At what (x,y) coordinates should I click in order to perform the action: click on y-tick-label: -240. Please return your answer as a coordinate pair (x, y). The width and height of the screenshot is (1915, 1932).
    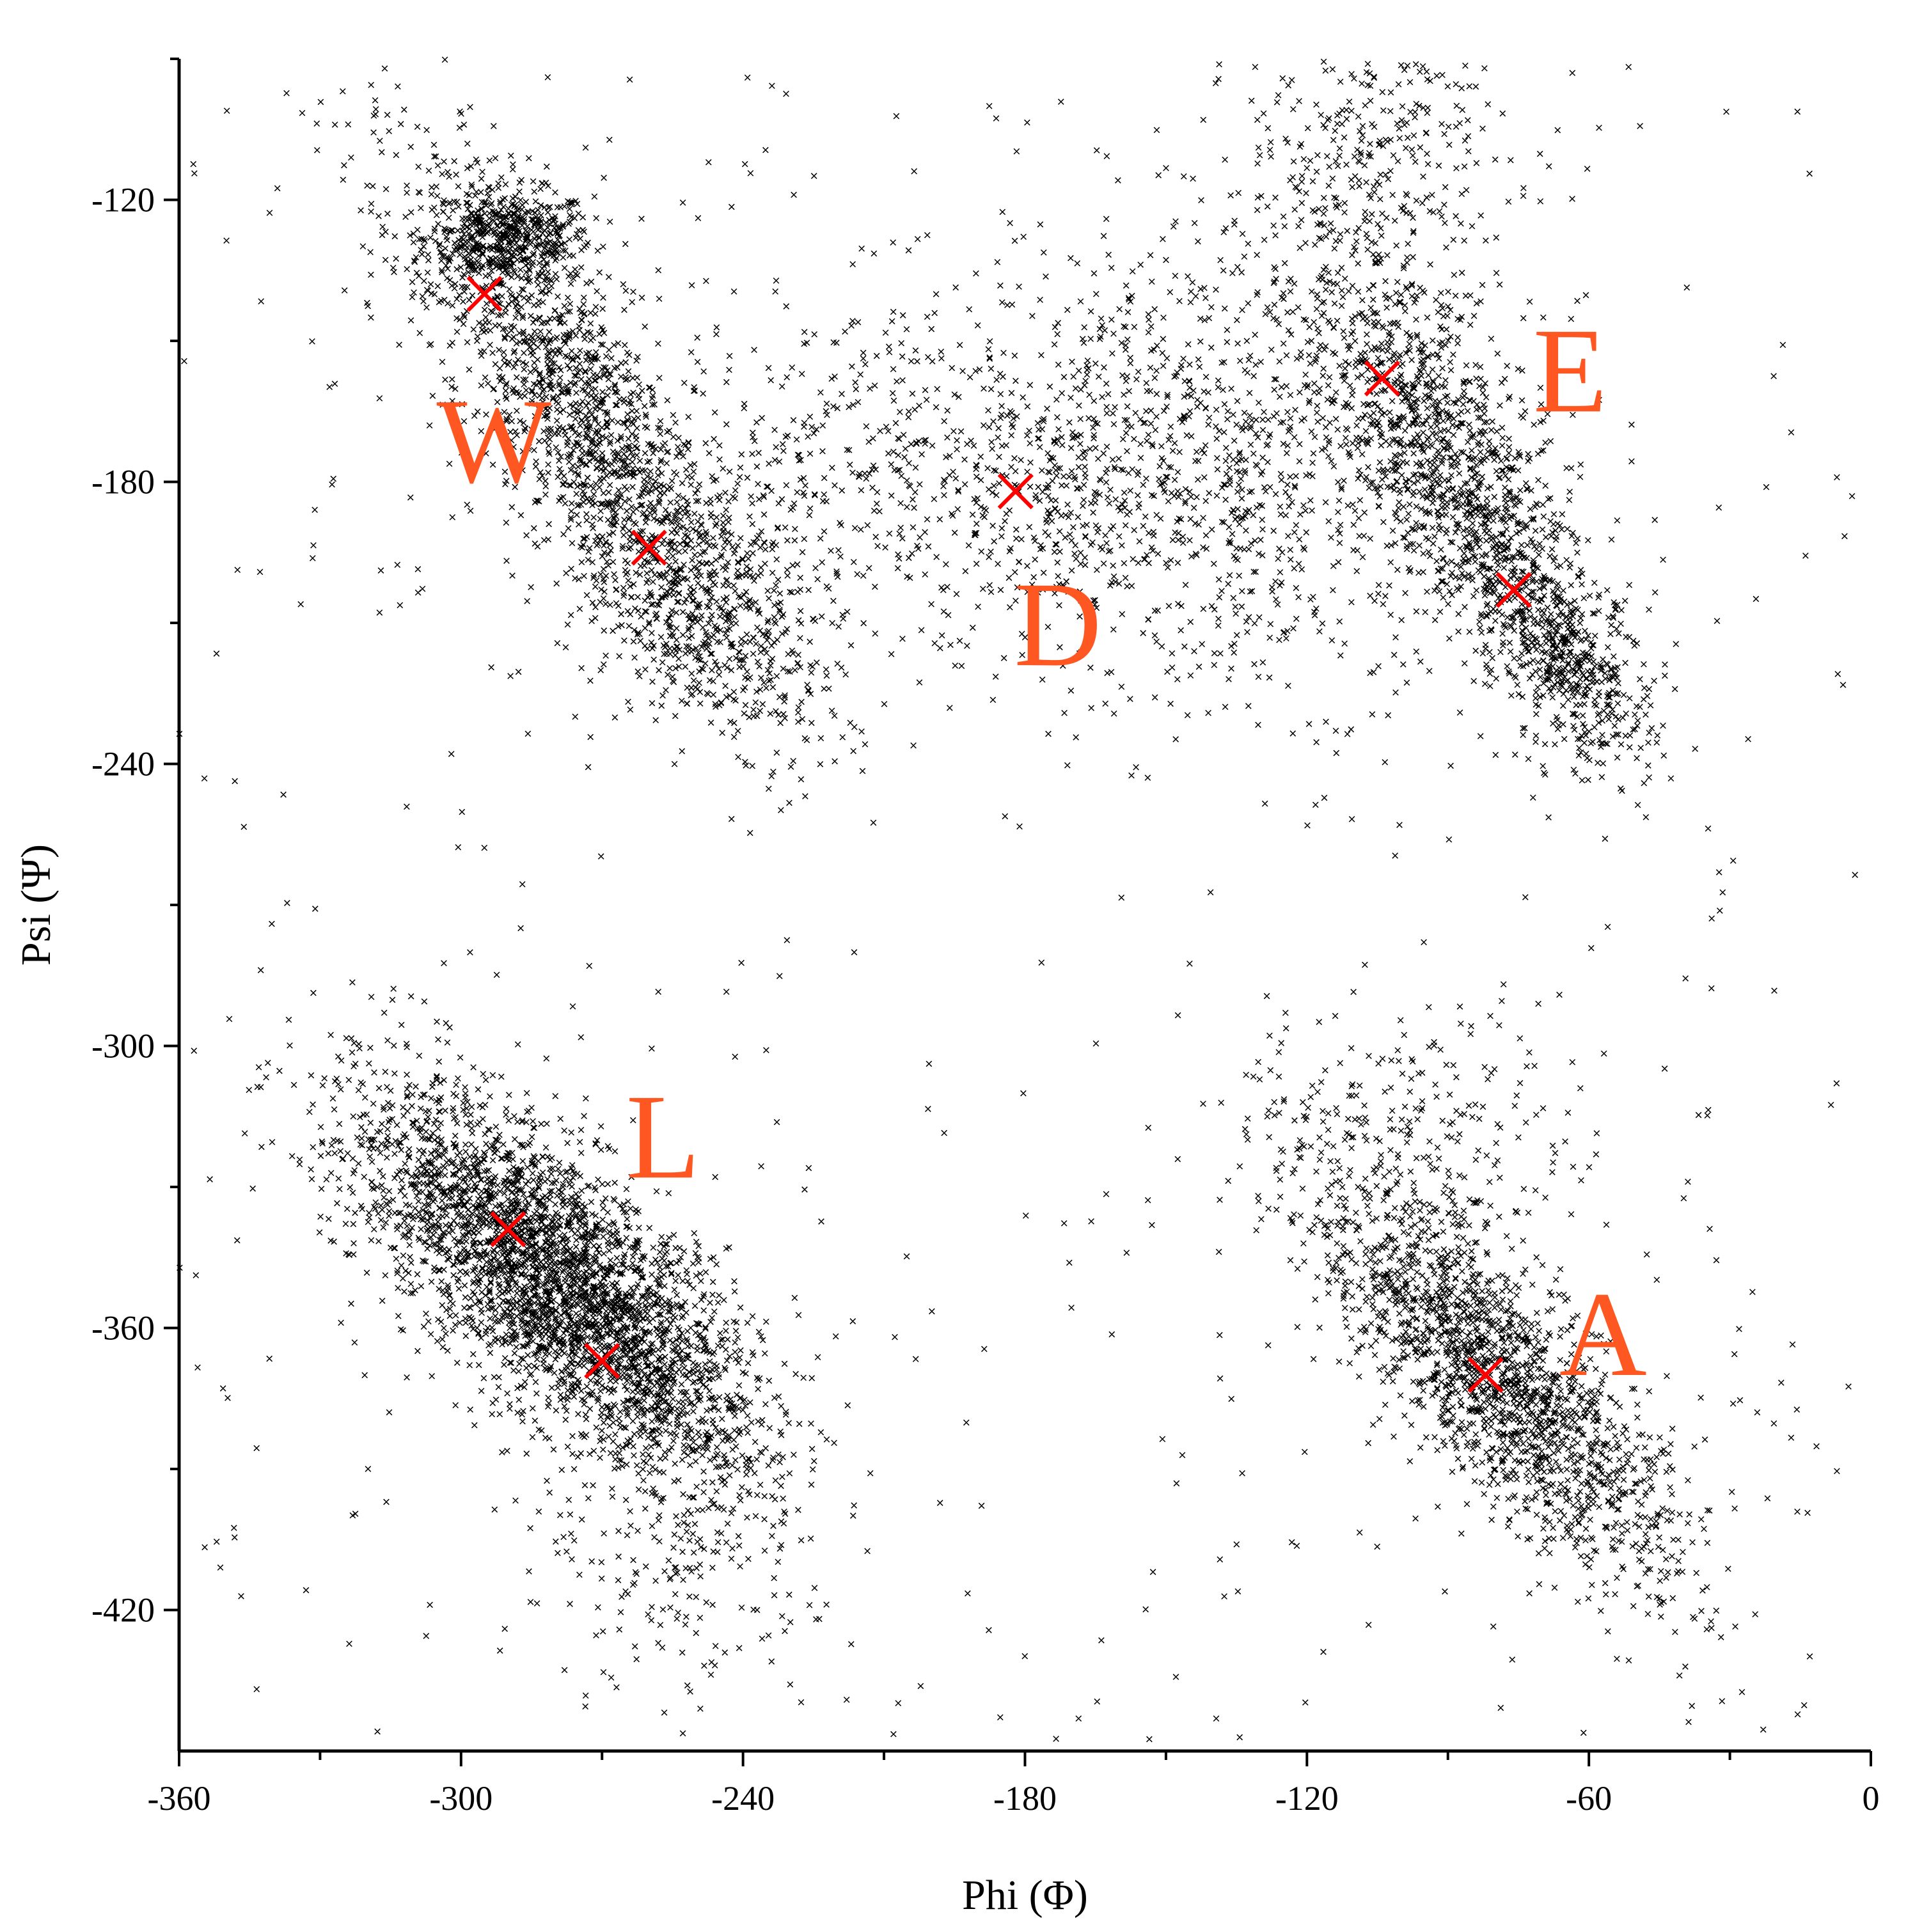
    Looking at the image, I should click on (123, 764).